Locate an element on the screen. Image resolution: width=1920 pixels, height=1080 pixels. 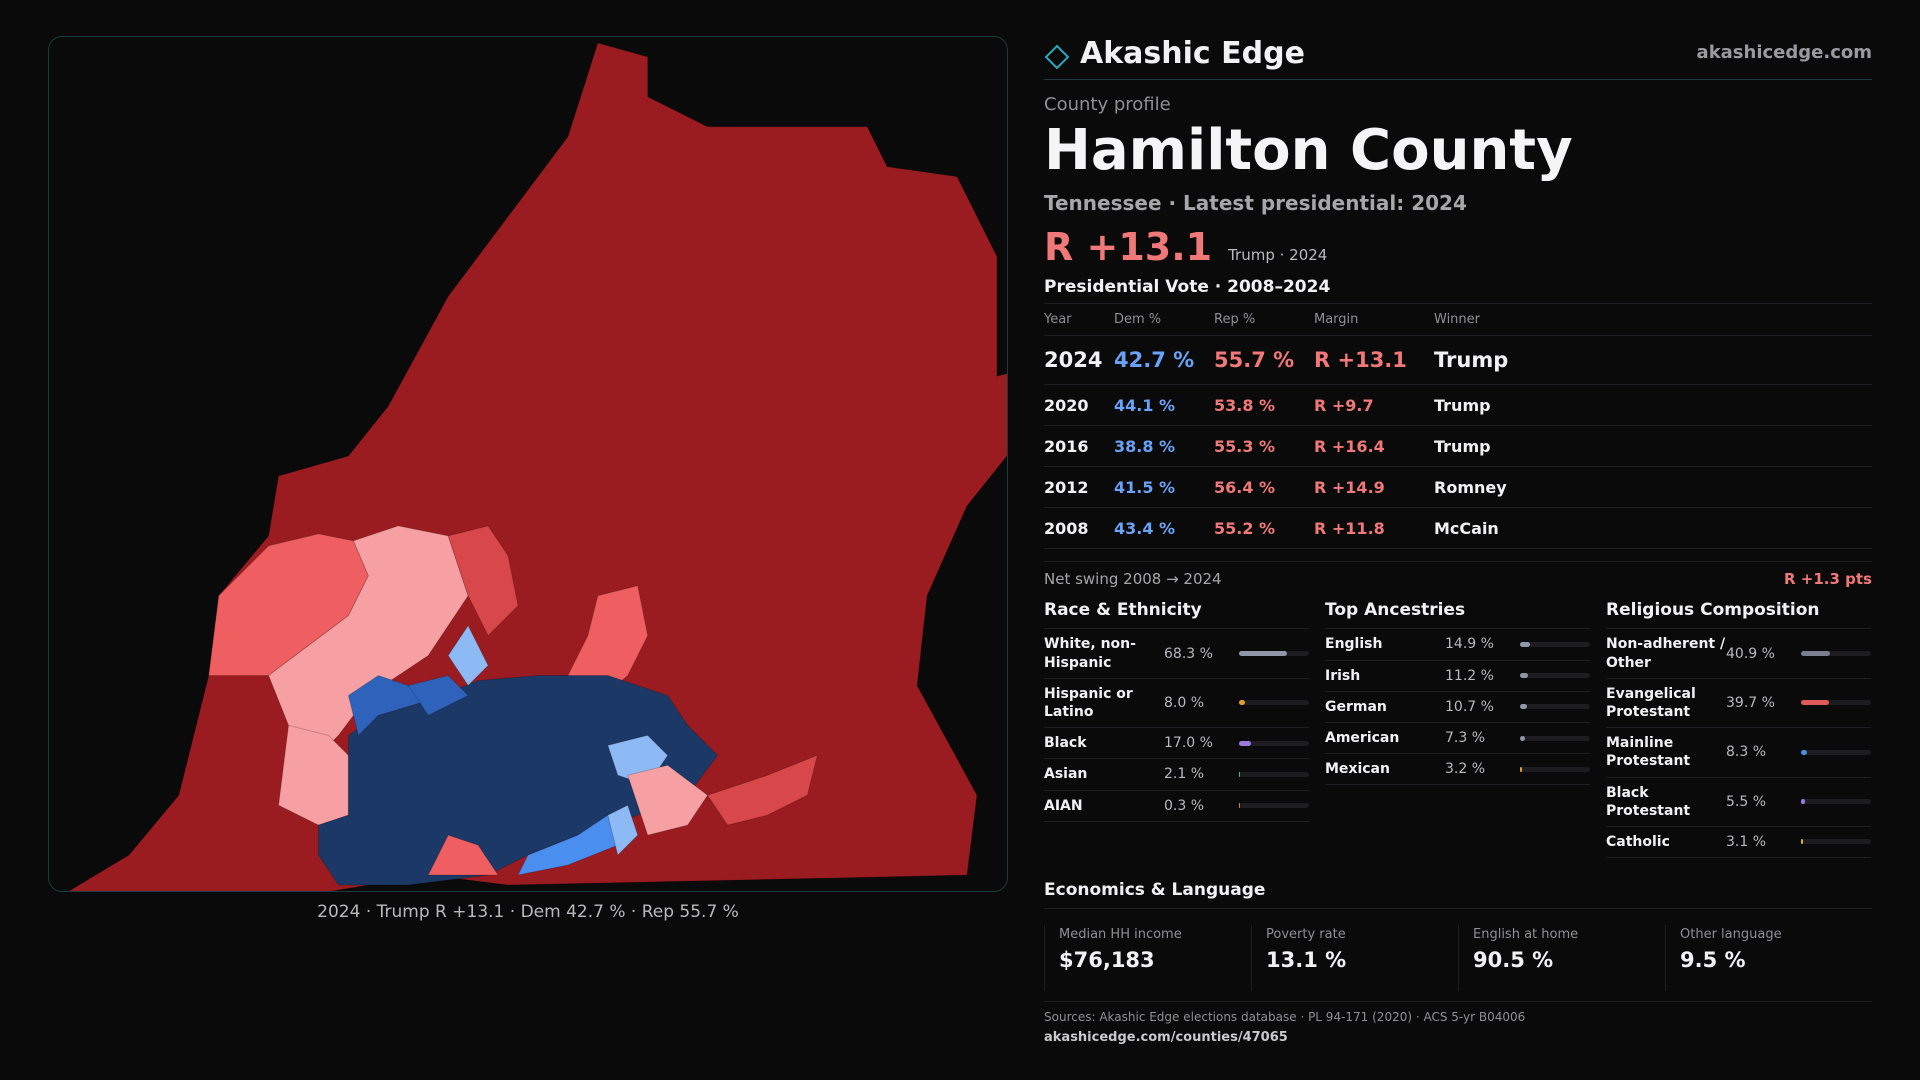
swing-value: R +1.3 pts is located at coordinates (1828, 579).